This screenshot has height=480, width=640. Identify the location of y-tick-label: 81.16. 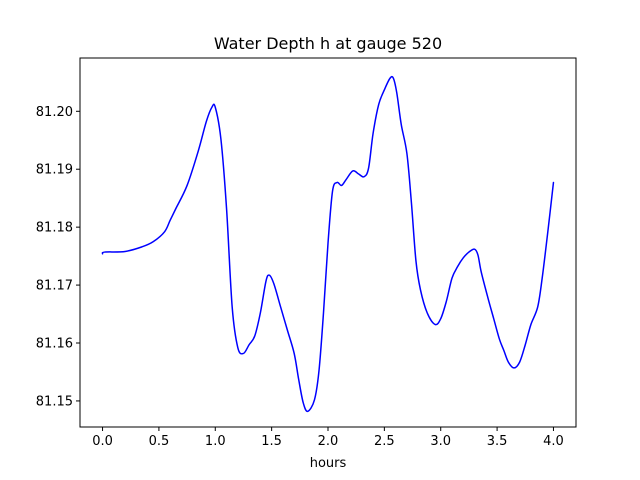
(54, 344).